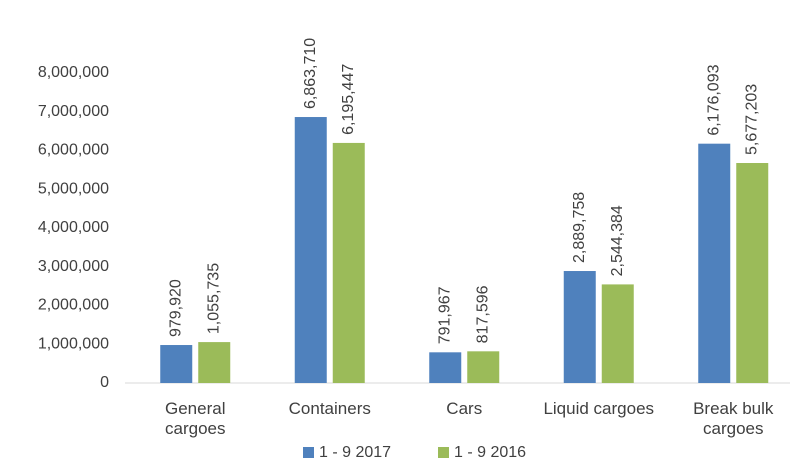 The height and width of the screenshot is (466, 799). I want to click on value-label: 979,920, so click(175, 308).